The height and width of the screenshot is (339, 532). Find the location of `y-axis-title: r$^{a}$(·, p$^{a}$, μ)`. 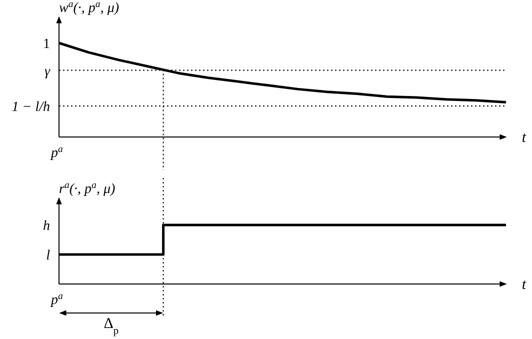

y-axis-title: r$^{a}$(·, p$^{a}$, μ) is located at coordinates (87, 188).